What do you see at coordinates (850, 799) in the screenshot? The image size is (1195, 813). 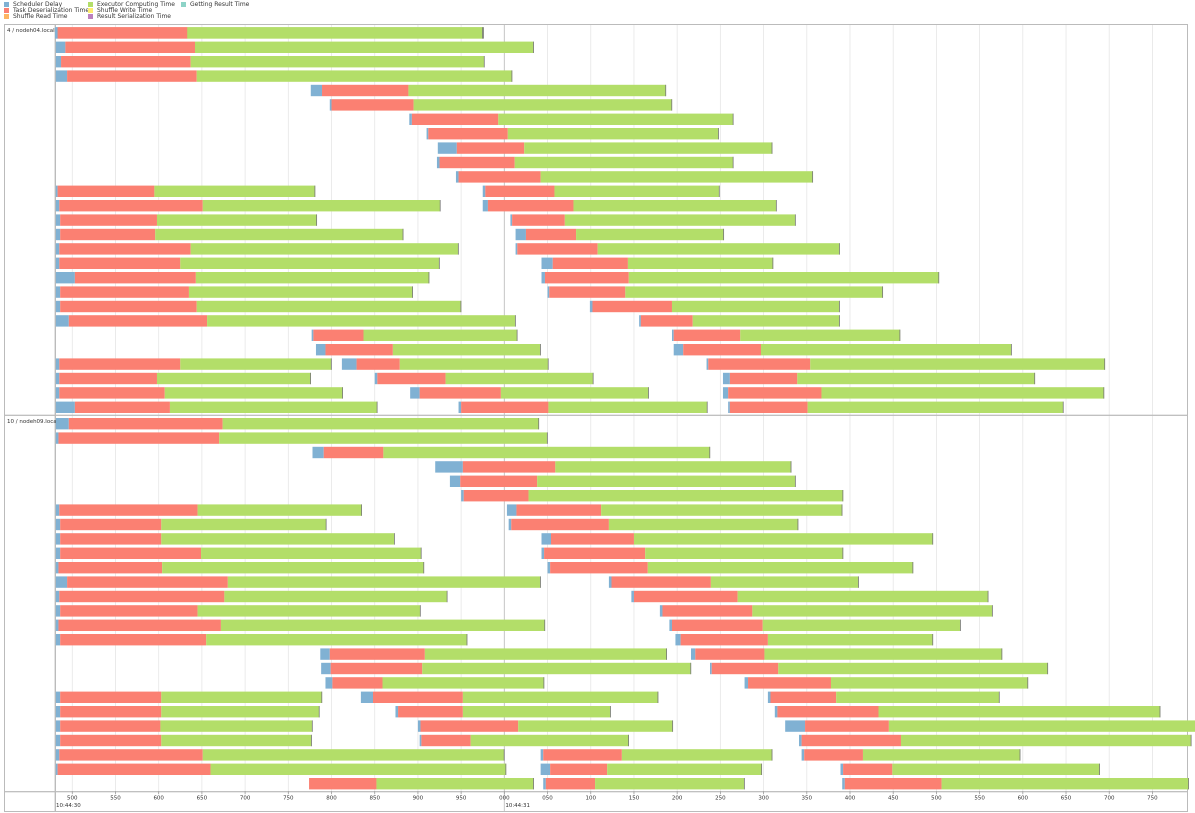 I see `axis-tick-label: 400` at bounding box center [850, 799].